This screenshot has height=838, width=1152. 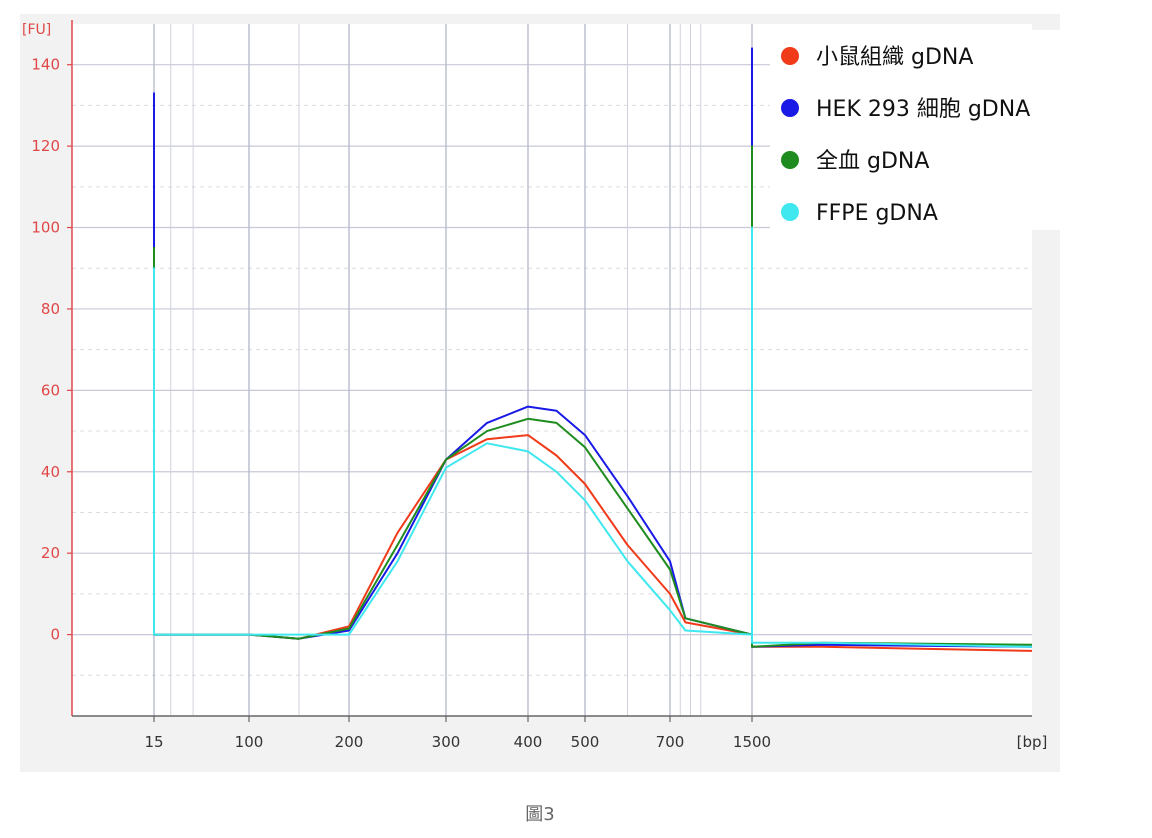 I want to click on y-tick-label: 60, so click(x=50, y=390).